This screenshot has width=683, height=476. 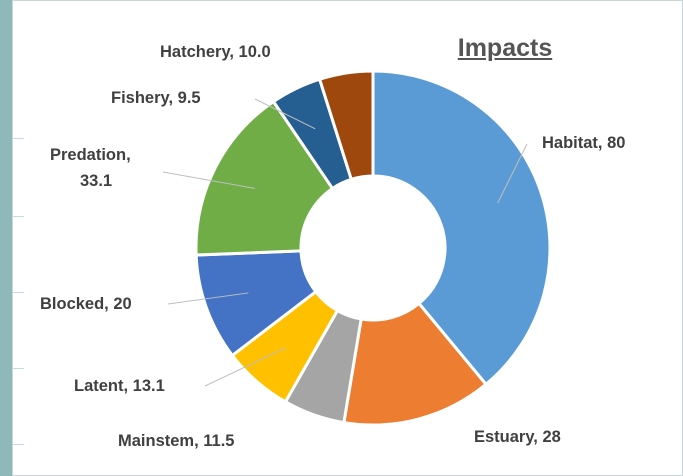 What do you see at coordinates (517, 437) in the screenshot?
I see `slice-label: Estuary, 28` at bounding box center [517, 437].